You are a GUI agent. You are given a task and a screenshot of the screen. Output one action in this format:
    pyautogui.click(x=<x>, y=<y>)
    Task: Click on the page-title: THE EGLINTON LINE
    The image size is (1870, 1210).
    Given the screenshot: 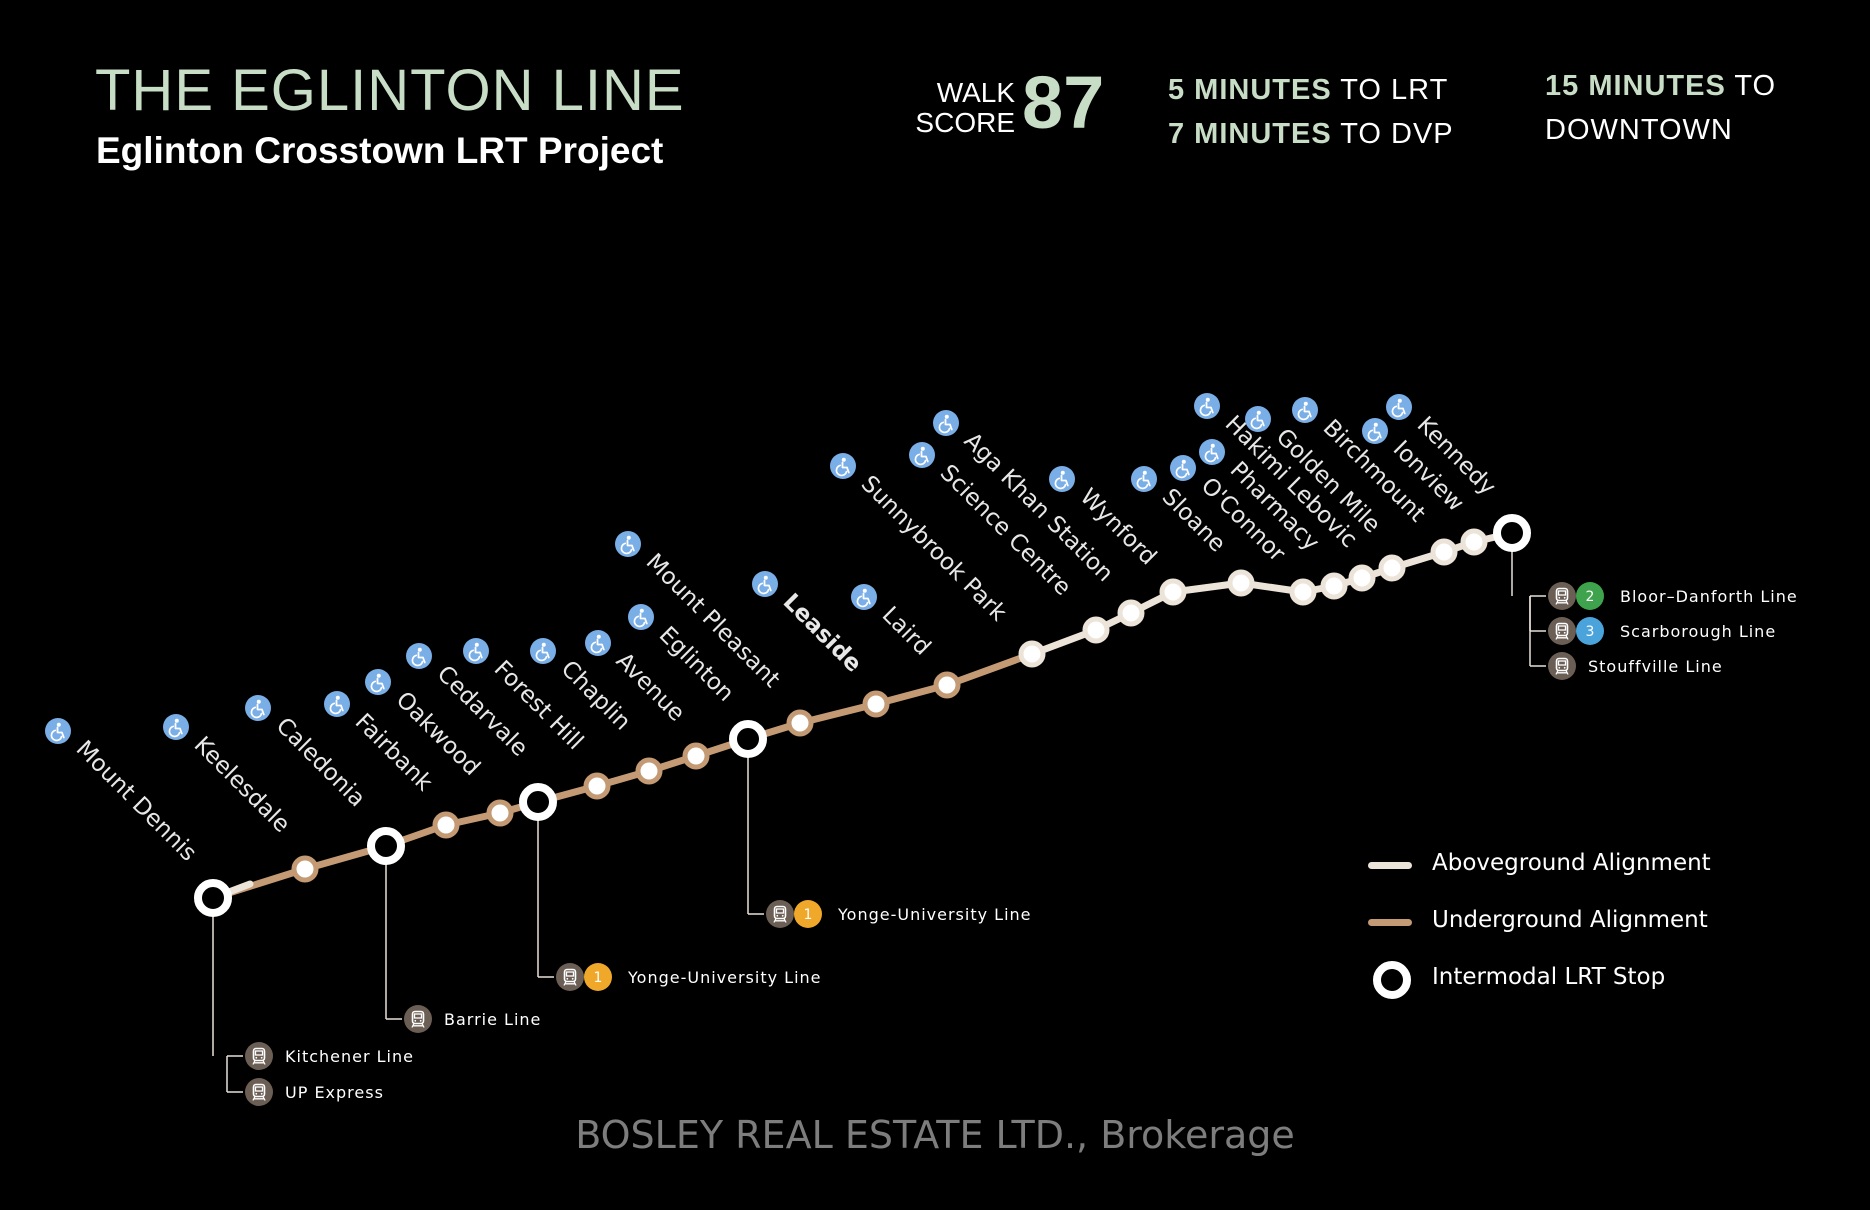 What is the action you would take?
    pyautogui.click(x=390, y=90)
    